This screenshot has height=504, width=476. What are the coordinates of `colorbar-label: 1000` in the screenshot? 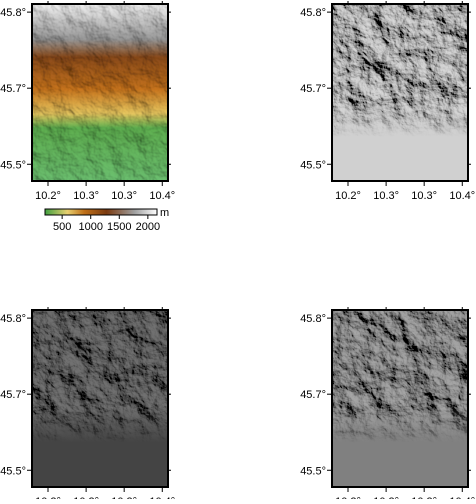 It's located at (90, 227).